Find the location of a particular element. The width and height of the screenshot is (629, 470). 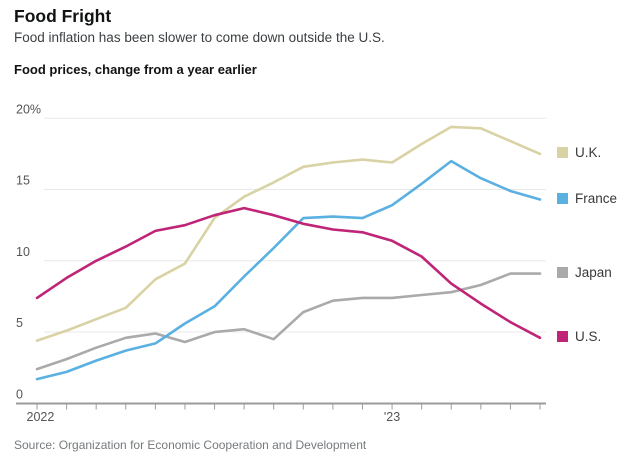

chart-kicker: Food prices, change from a year earlier is located at coordinates (135, 69).